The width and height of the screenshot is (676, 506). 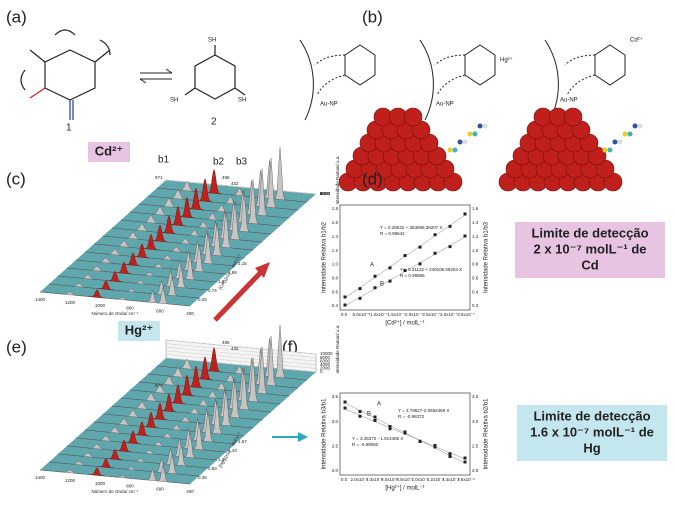 What do you see at coordinates (242, 101) in the screenshot?
I see `thiol-label: SH` at bounding box center [242, 101].